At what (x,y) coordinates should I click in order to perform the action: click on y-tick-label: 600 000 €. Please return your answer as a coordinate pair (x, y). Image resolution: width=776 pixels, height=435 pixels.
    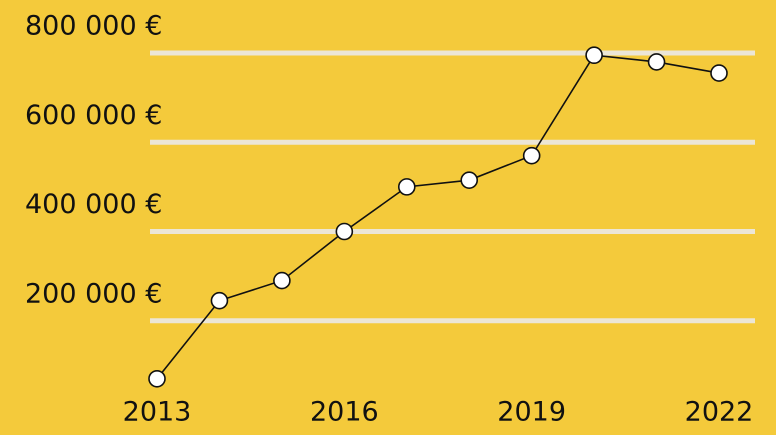
    Looking at the image, I should click on (93, 115).